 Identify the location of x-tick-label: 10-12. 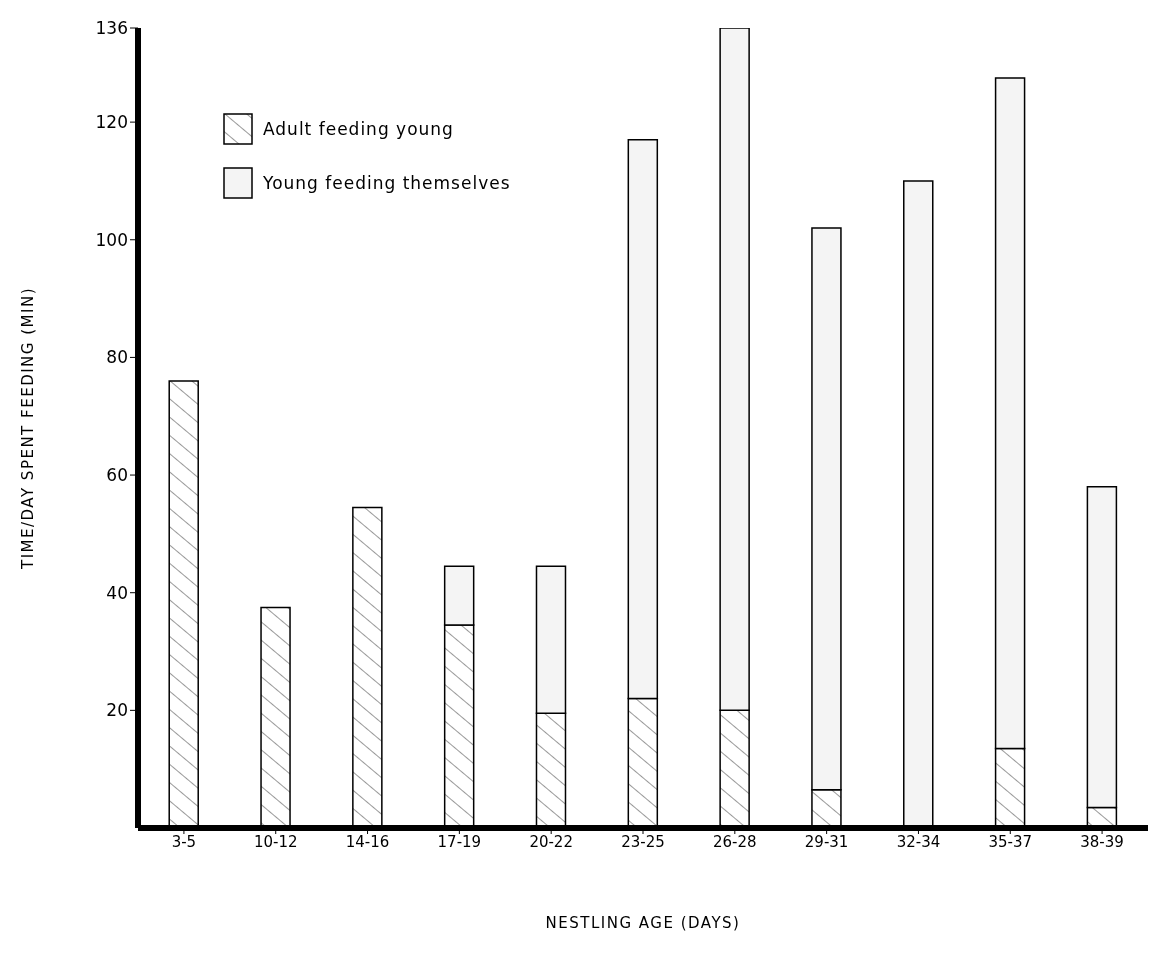
(275, 841).